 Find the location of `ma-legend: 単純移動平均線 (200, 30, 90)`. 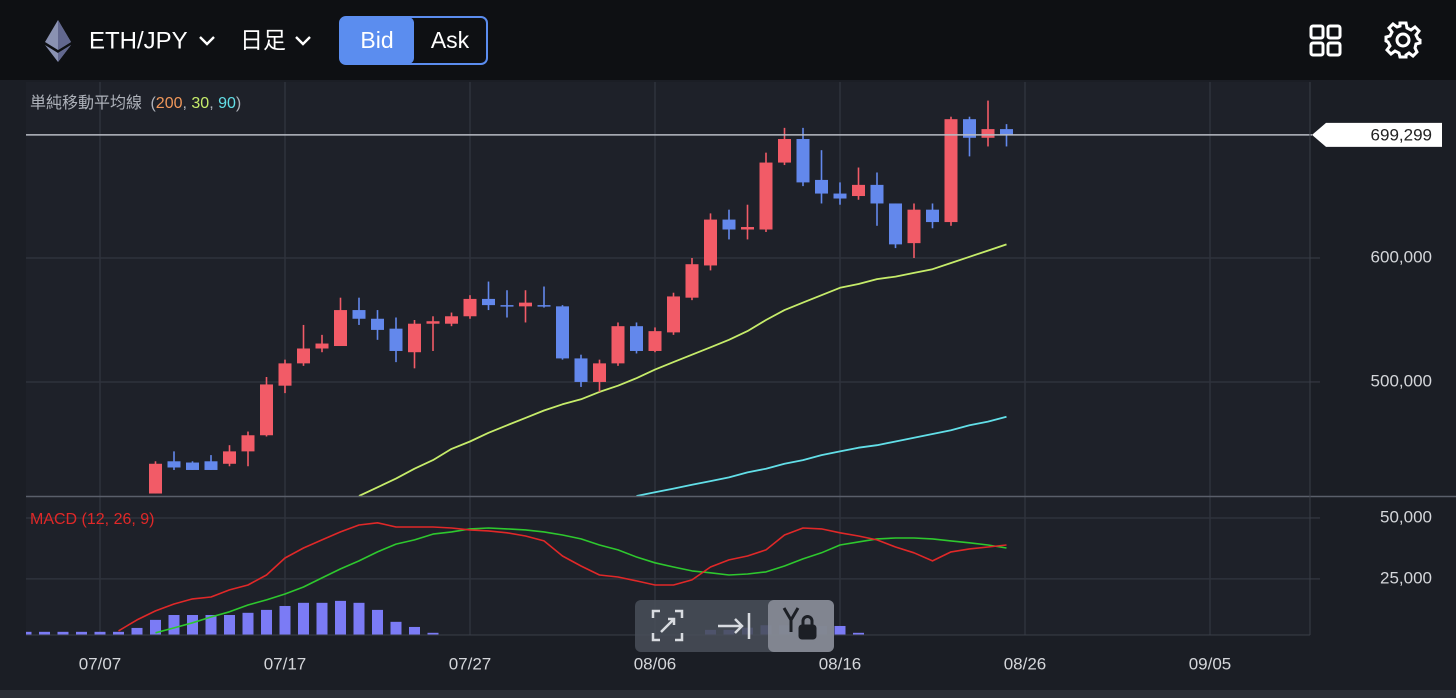

ma-legend: 単純移動平均線 (200, 30, 90) is located at coordinates (135, 103).